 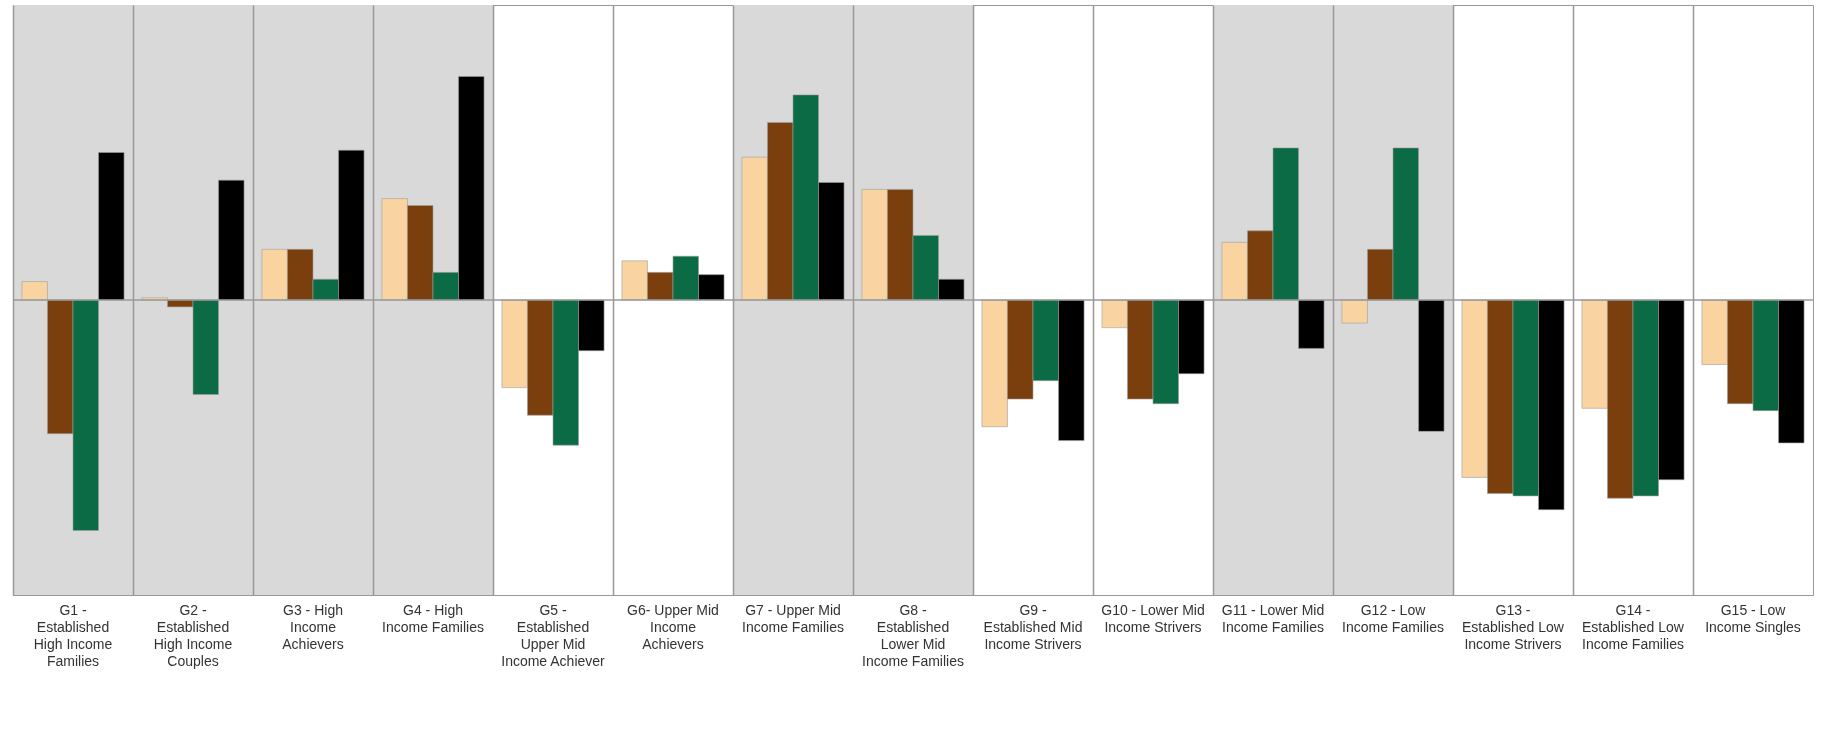 I want to click on x-tick-label: G7 - Upper Mid Income Families, so click(x=793, y=618).